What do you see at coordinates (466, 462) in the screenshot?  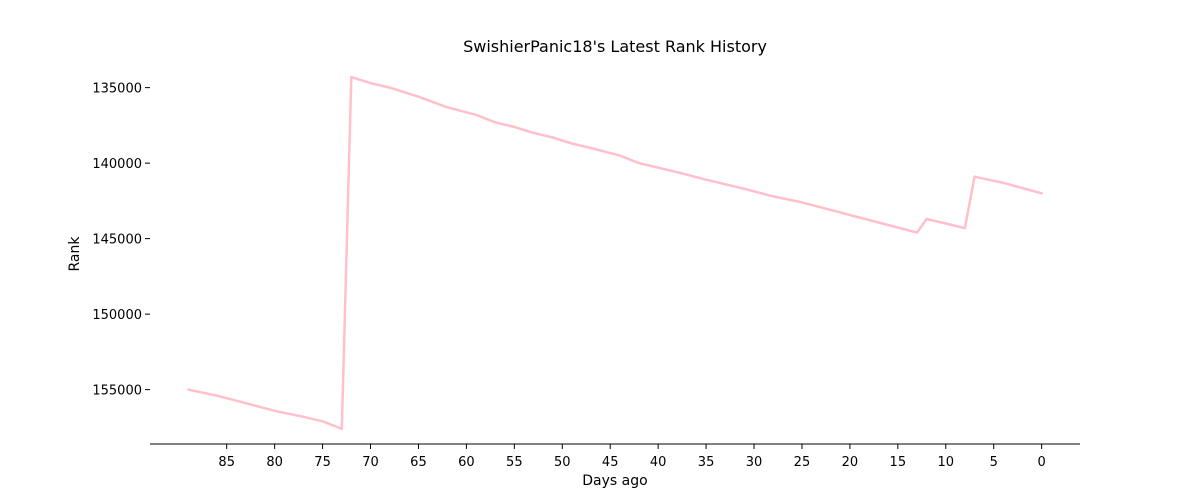 I see `x-tick-label: 60` at bounding box center [466, 462].